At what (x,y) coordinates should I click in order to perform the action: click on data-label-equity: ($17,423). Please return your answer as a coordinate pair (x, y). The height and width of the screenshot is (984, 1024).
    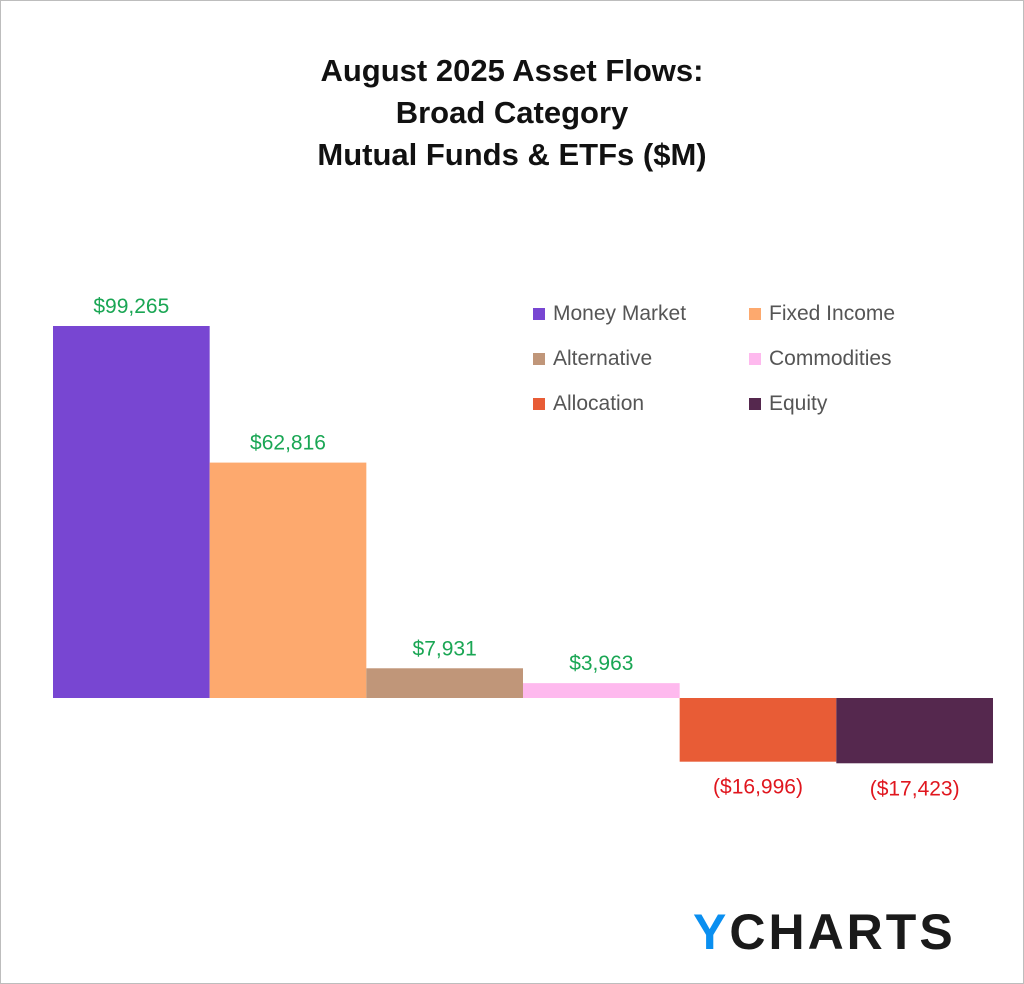
    Looking at the image, I should click on (915, 788).